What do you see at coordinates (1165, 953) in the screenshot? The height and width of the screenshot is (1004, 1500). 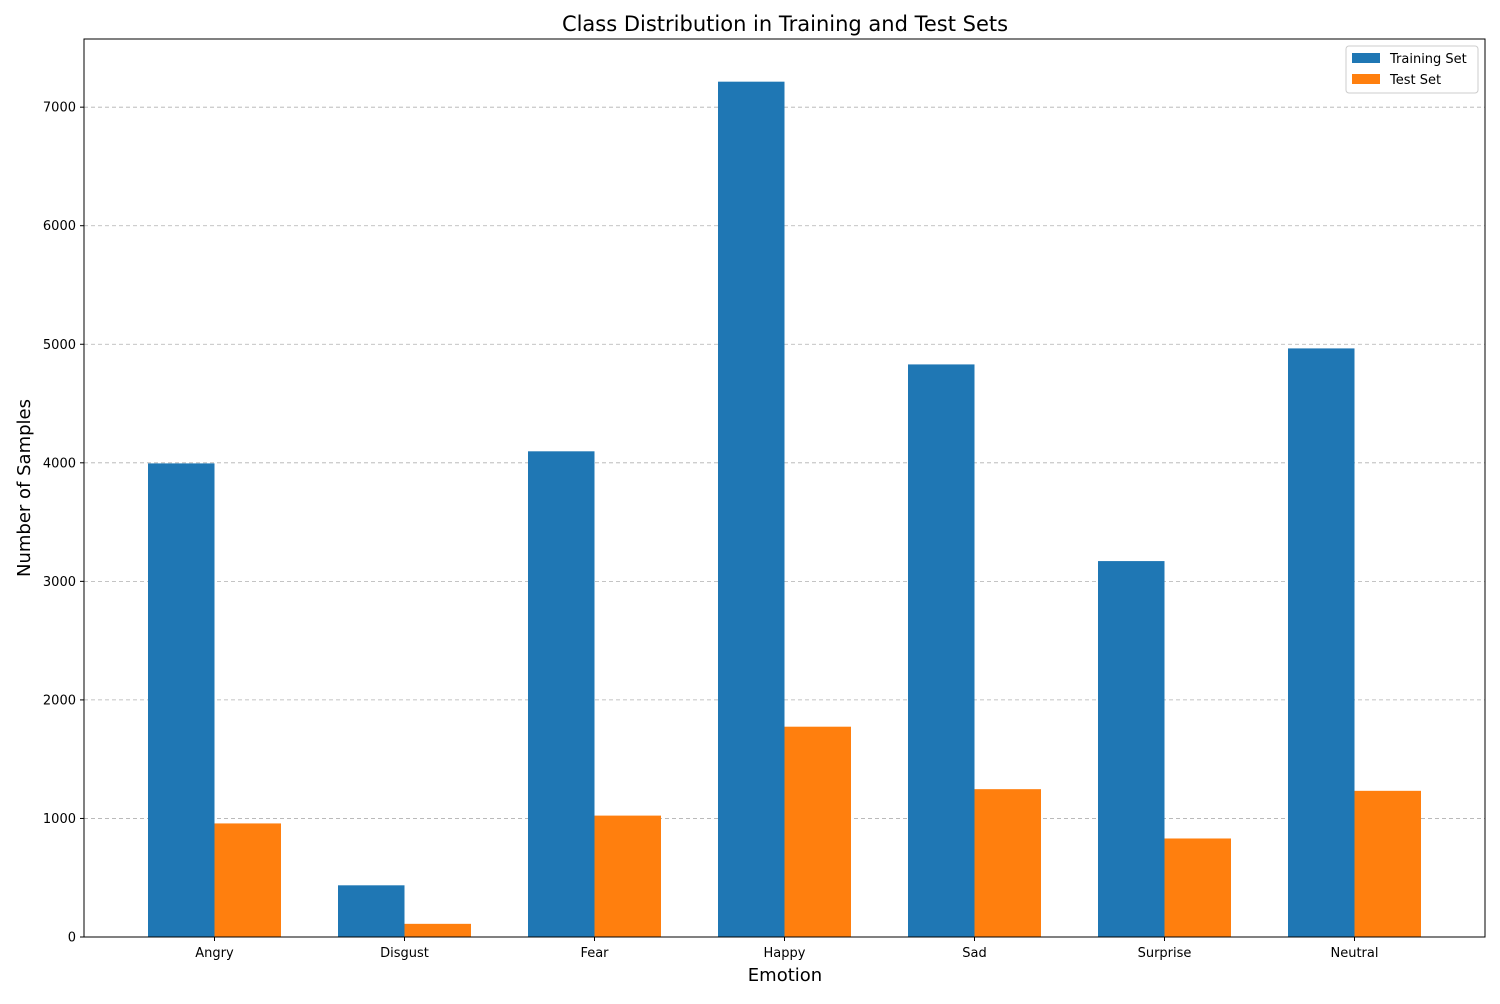 I see `x-tick-label-surprise: Surprise` at bounding box center [1165, 953].